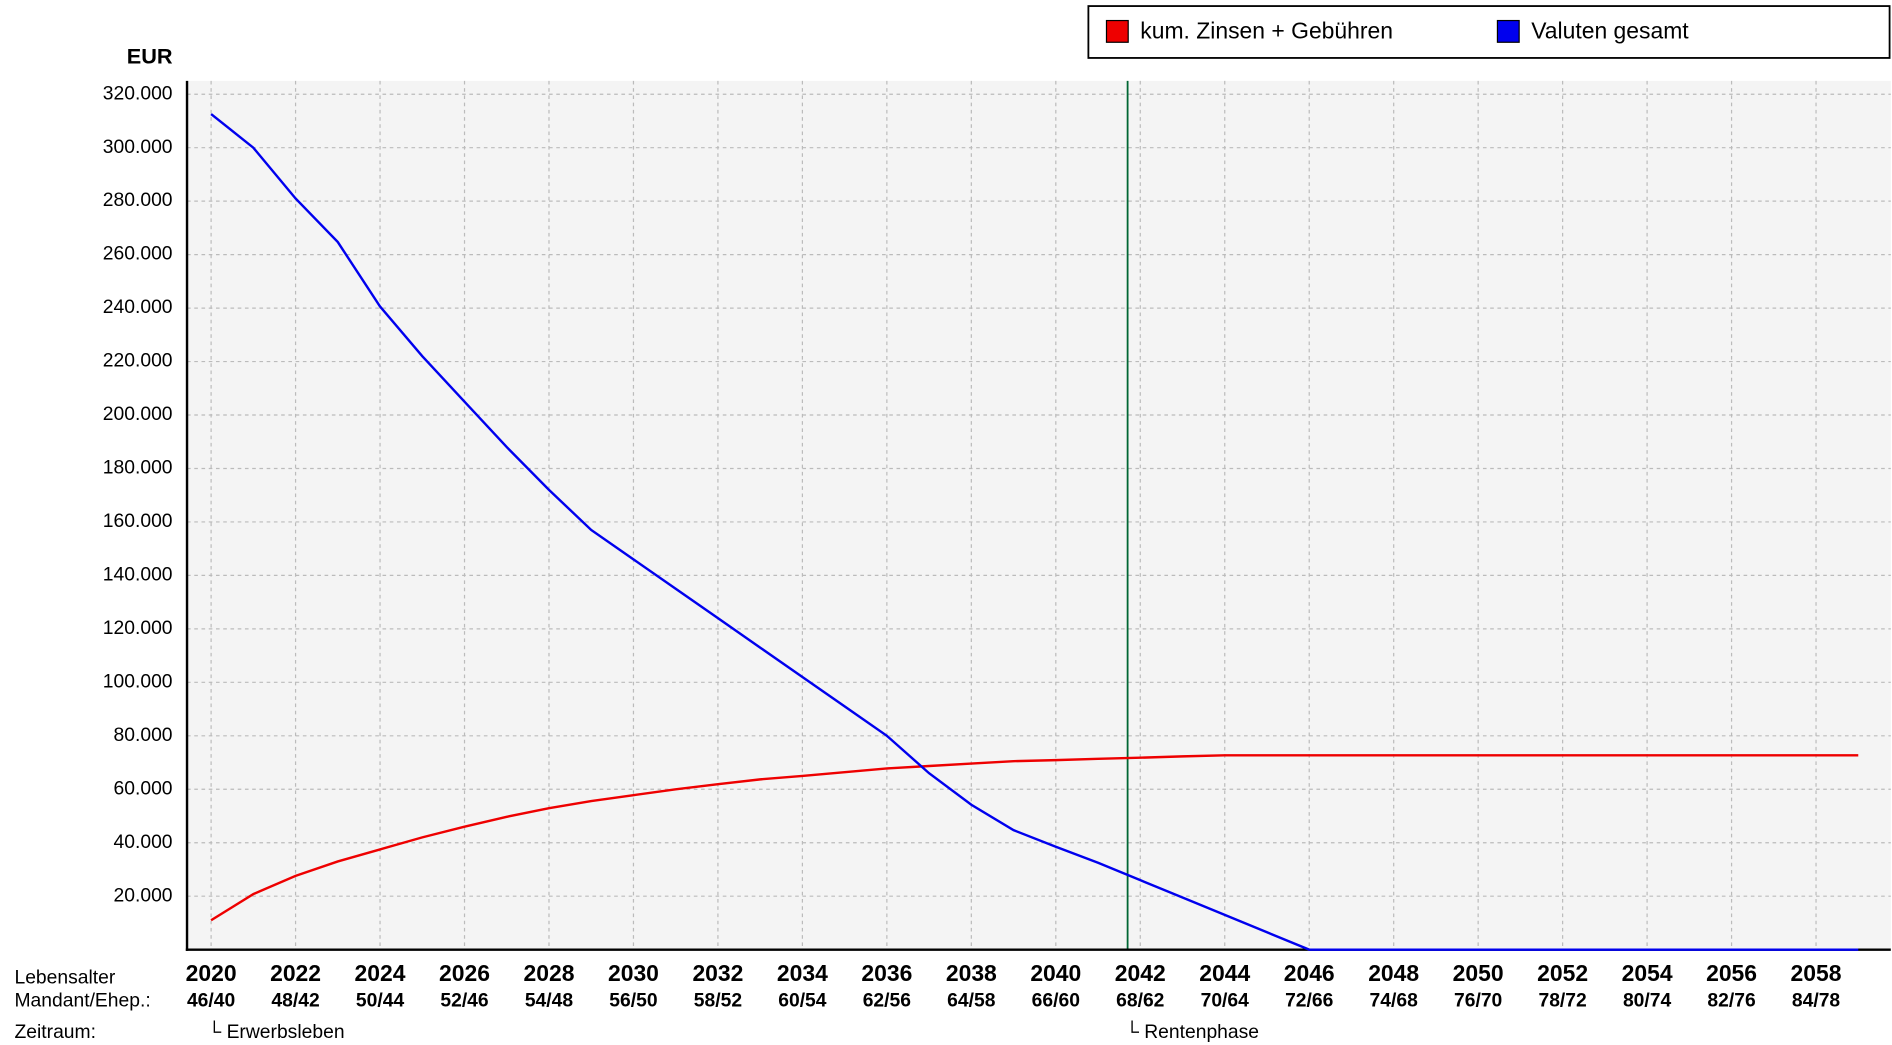 This screenshot has width=1892, height=1045. What do you see at coordinates (633, 1001) in the screenshot?
I see `age-label: 56/50` at bounding box center [633, 1001].